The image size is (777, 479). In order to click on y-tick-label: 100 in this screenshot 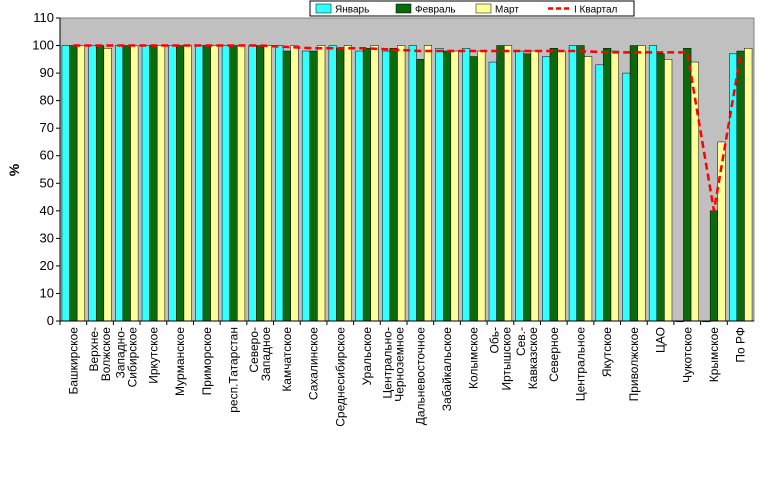, I will do `click(43, 45)`.